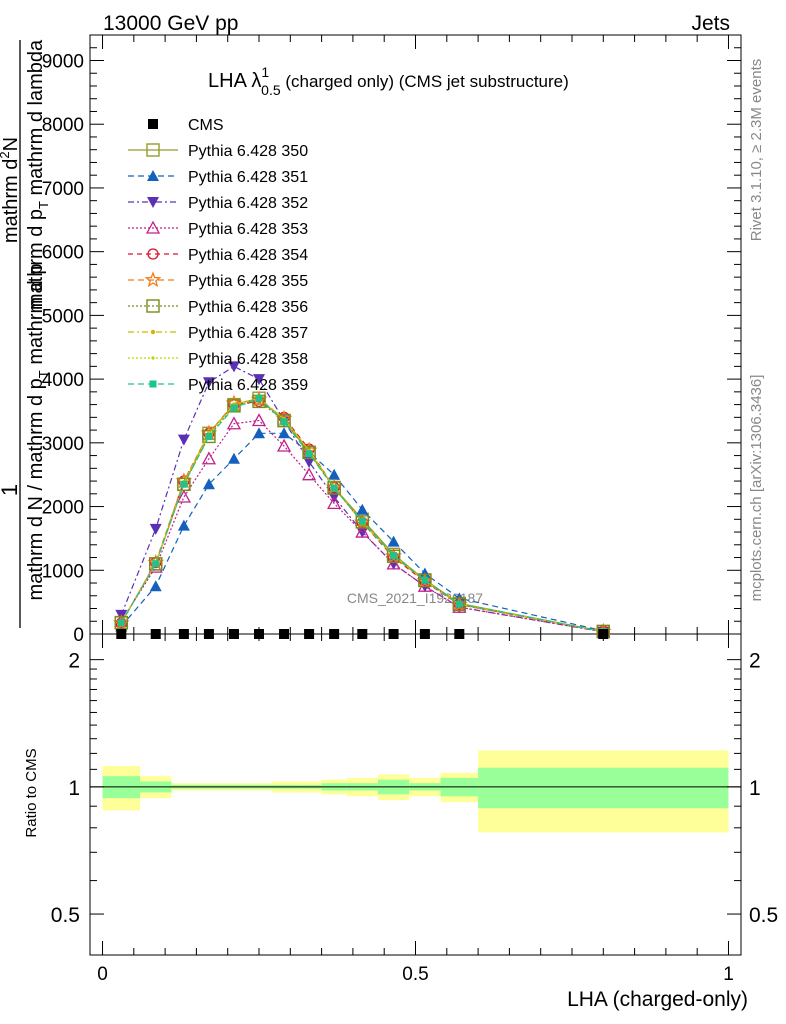 The image size is (786, 1024). What do you see at coordinates (206, 125) in the screenshot?
I see `legend-label-0: CMS` at bounding box center [206, 125].